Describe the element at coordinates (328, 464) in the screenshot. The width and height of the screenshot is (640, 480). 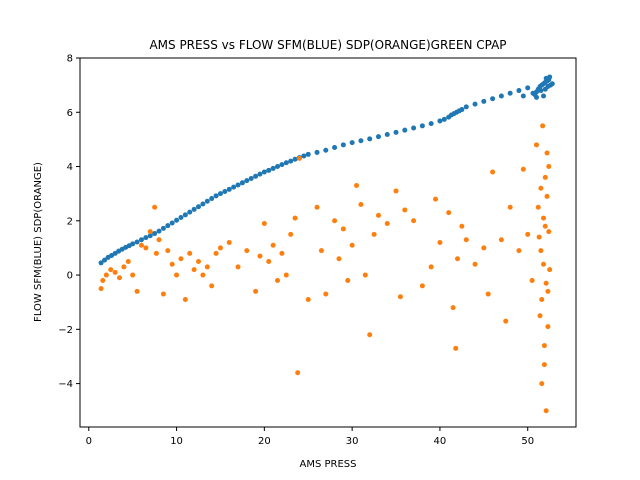
I see `x-axis-title: AMS PRESS` at that location.